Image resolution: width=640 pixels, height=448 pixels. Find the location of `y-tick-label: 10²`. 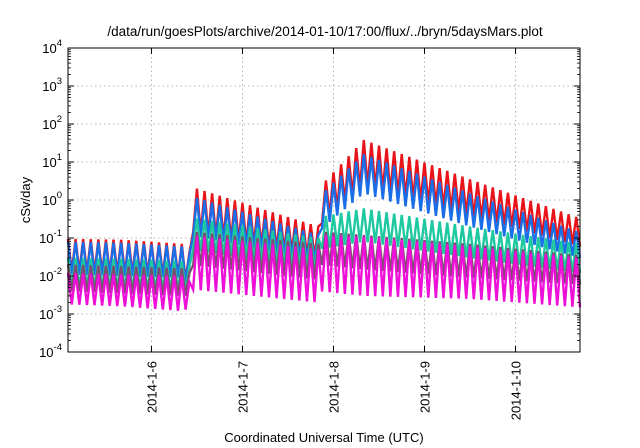

y-tick-label: 10² is located at coordinates (52, 123).